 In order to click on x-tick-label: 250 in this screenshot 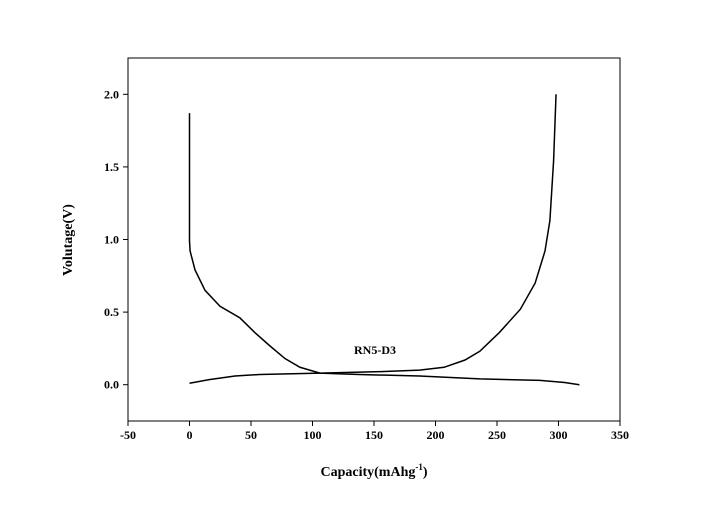, I will do `click(497, 435)`.